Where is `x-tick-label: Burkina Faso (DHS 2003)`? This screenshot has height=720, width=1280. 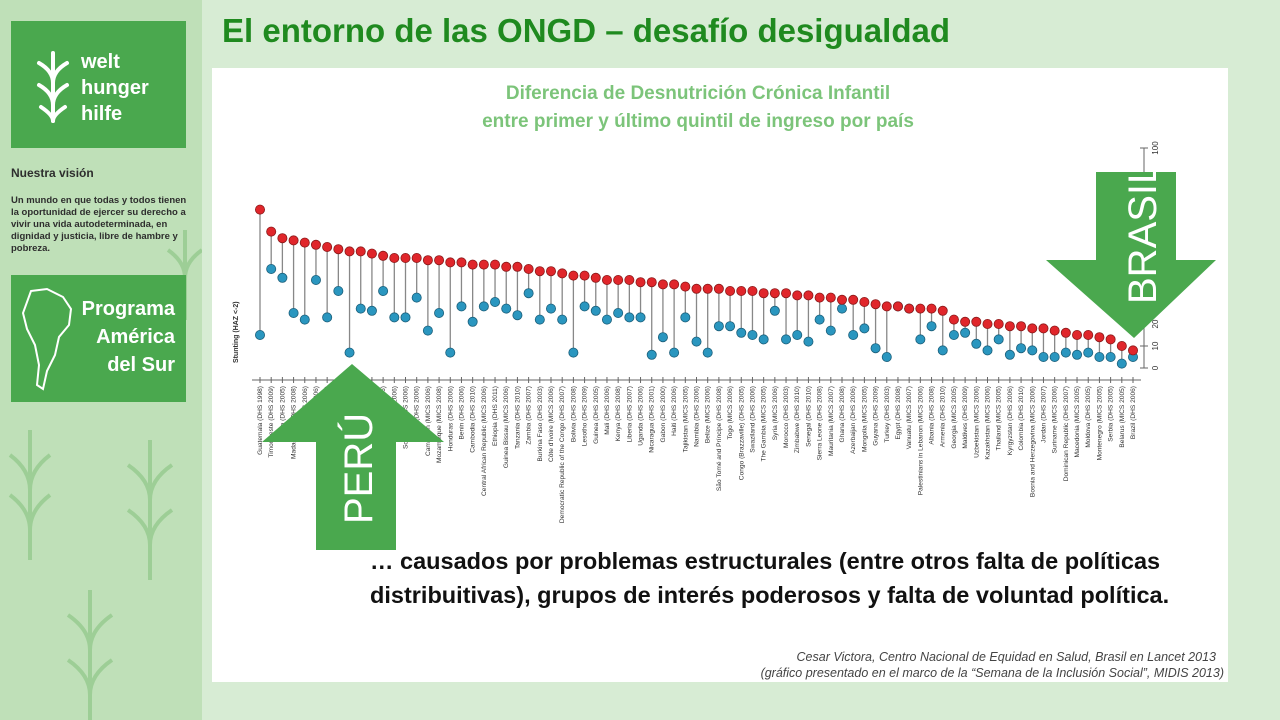 x-tick-label: Burkina Faso (DHS 2003) is located at coordinates (540, 424).